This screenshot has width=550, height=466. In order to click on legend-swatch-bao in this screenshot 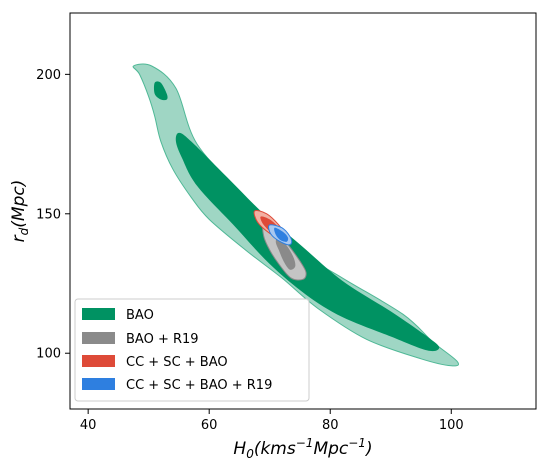, I will do `click(98, 314)`.